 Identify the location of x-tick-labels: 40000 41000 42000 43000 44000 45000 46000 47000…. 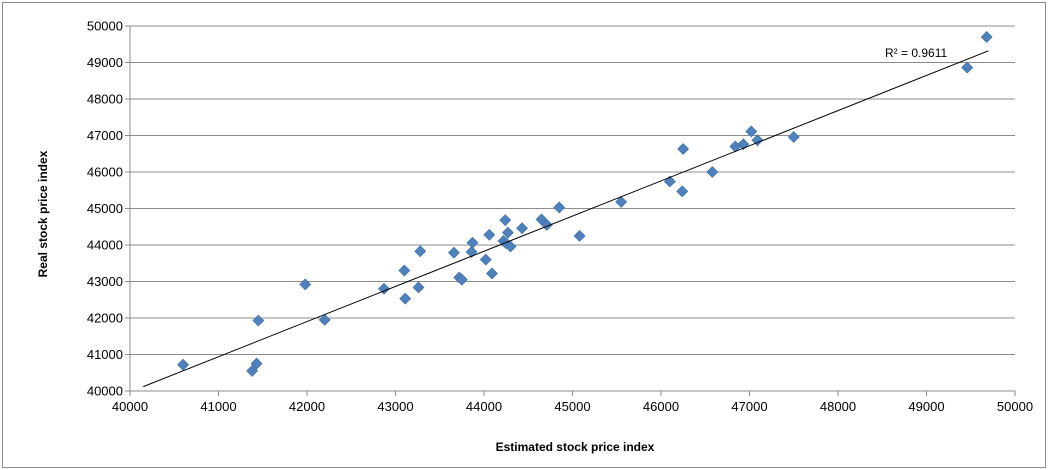
(572, 402).